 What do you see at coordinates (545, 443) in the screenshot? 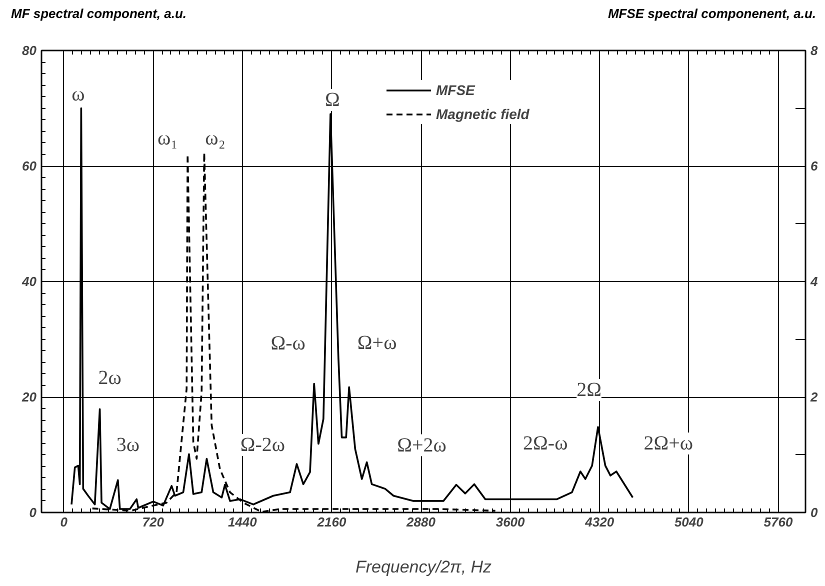
I see `annotation: 2Ω-ω` at bounding box center [545, 443].